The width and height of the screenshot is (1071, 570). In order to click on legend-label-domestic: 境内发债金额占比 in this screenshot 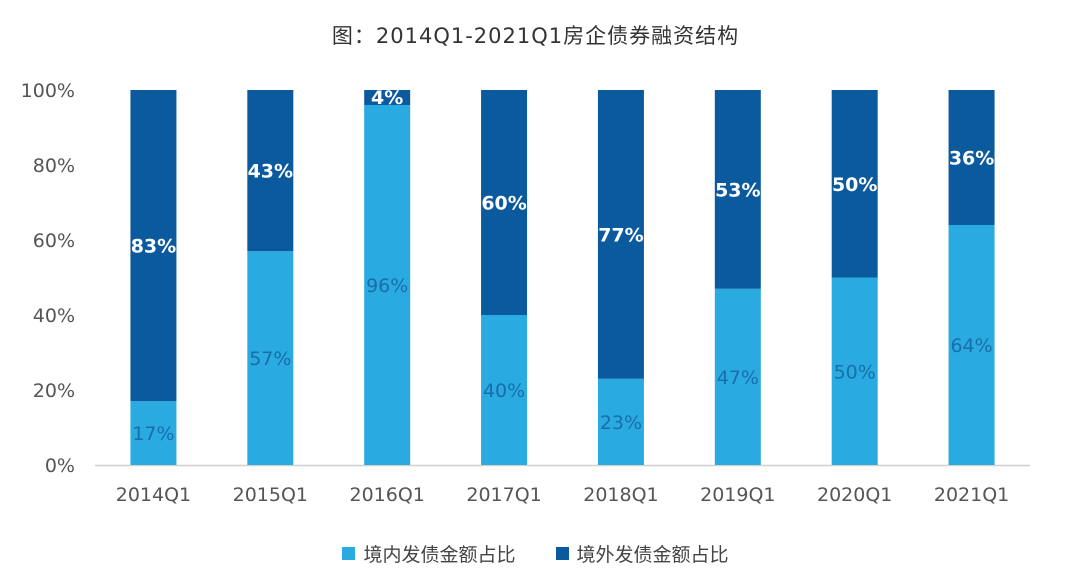, I will do `click(439, 555)`.